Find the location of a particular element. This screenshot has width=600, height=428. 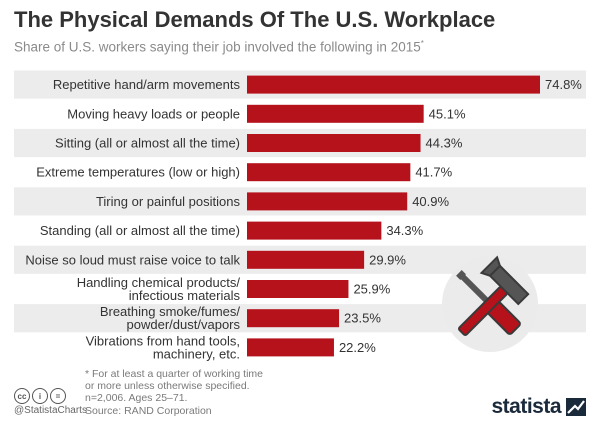

category-label-line: infectious materials is located at coordinates (185, 295).